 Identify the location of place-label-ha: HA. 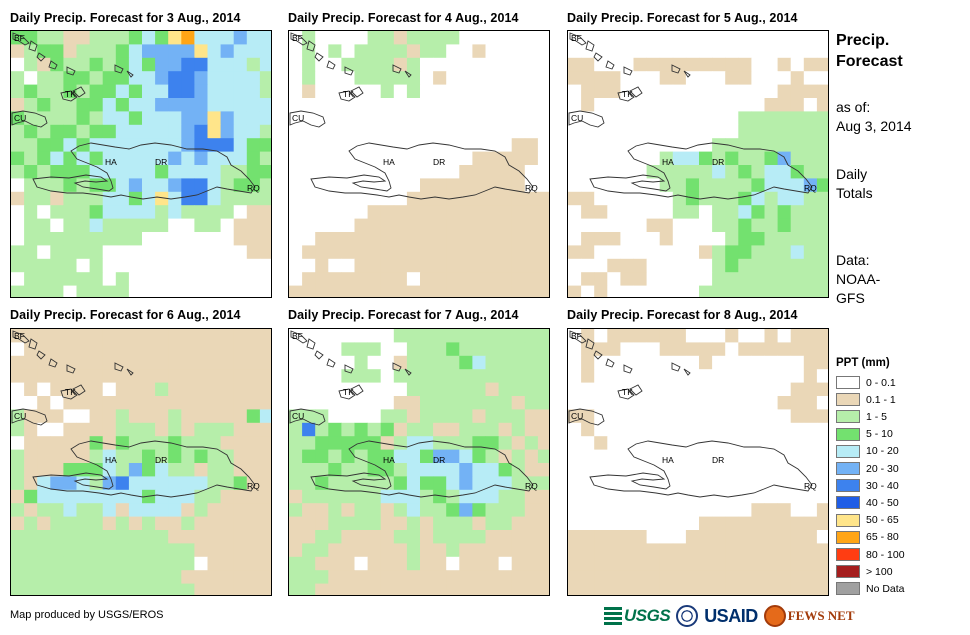
(668, 460).